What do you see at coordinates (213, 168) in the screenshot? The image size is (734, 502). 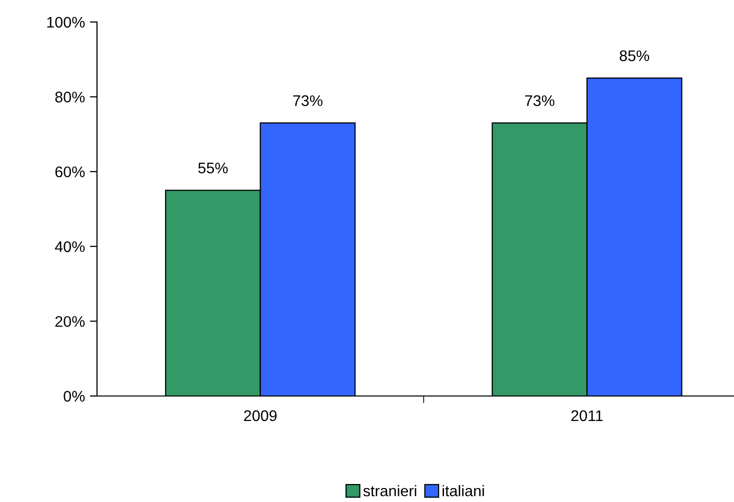 I see `data-label: 55%` at bounding box center [213, 168].